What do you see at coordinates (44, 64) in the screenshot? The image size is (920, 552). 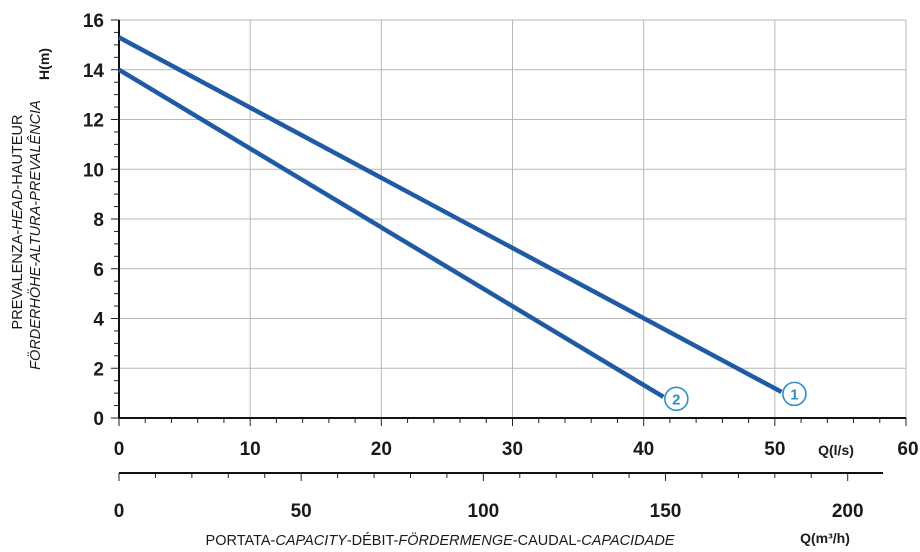 I see `y-unit-label: H(m)` at bounding box center [44, 64].